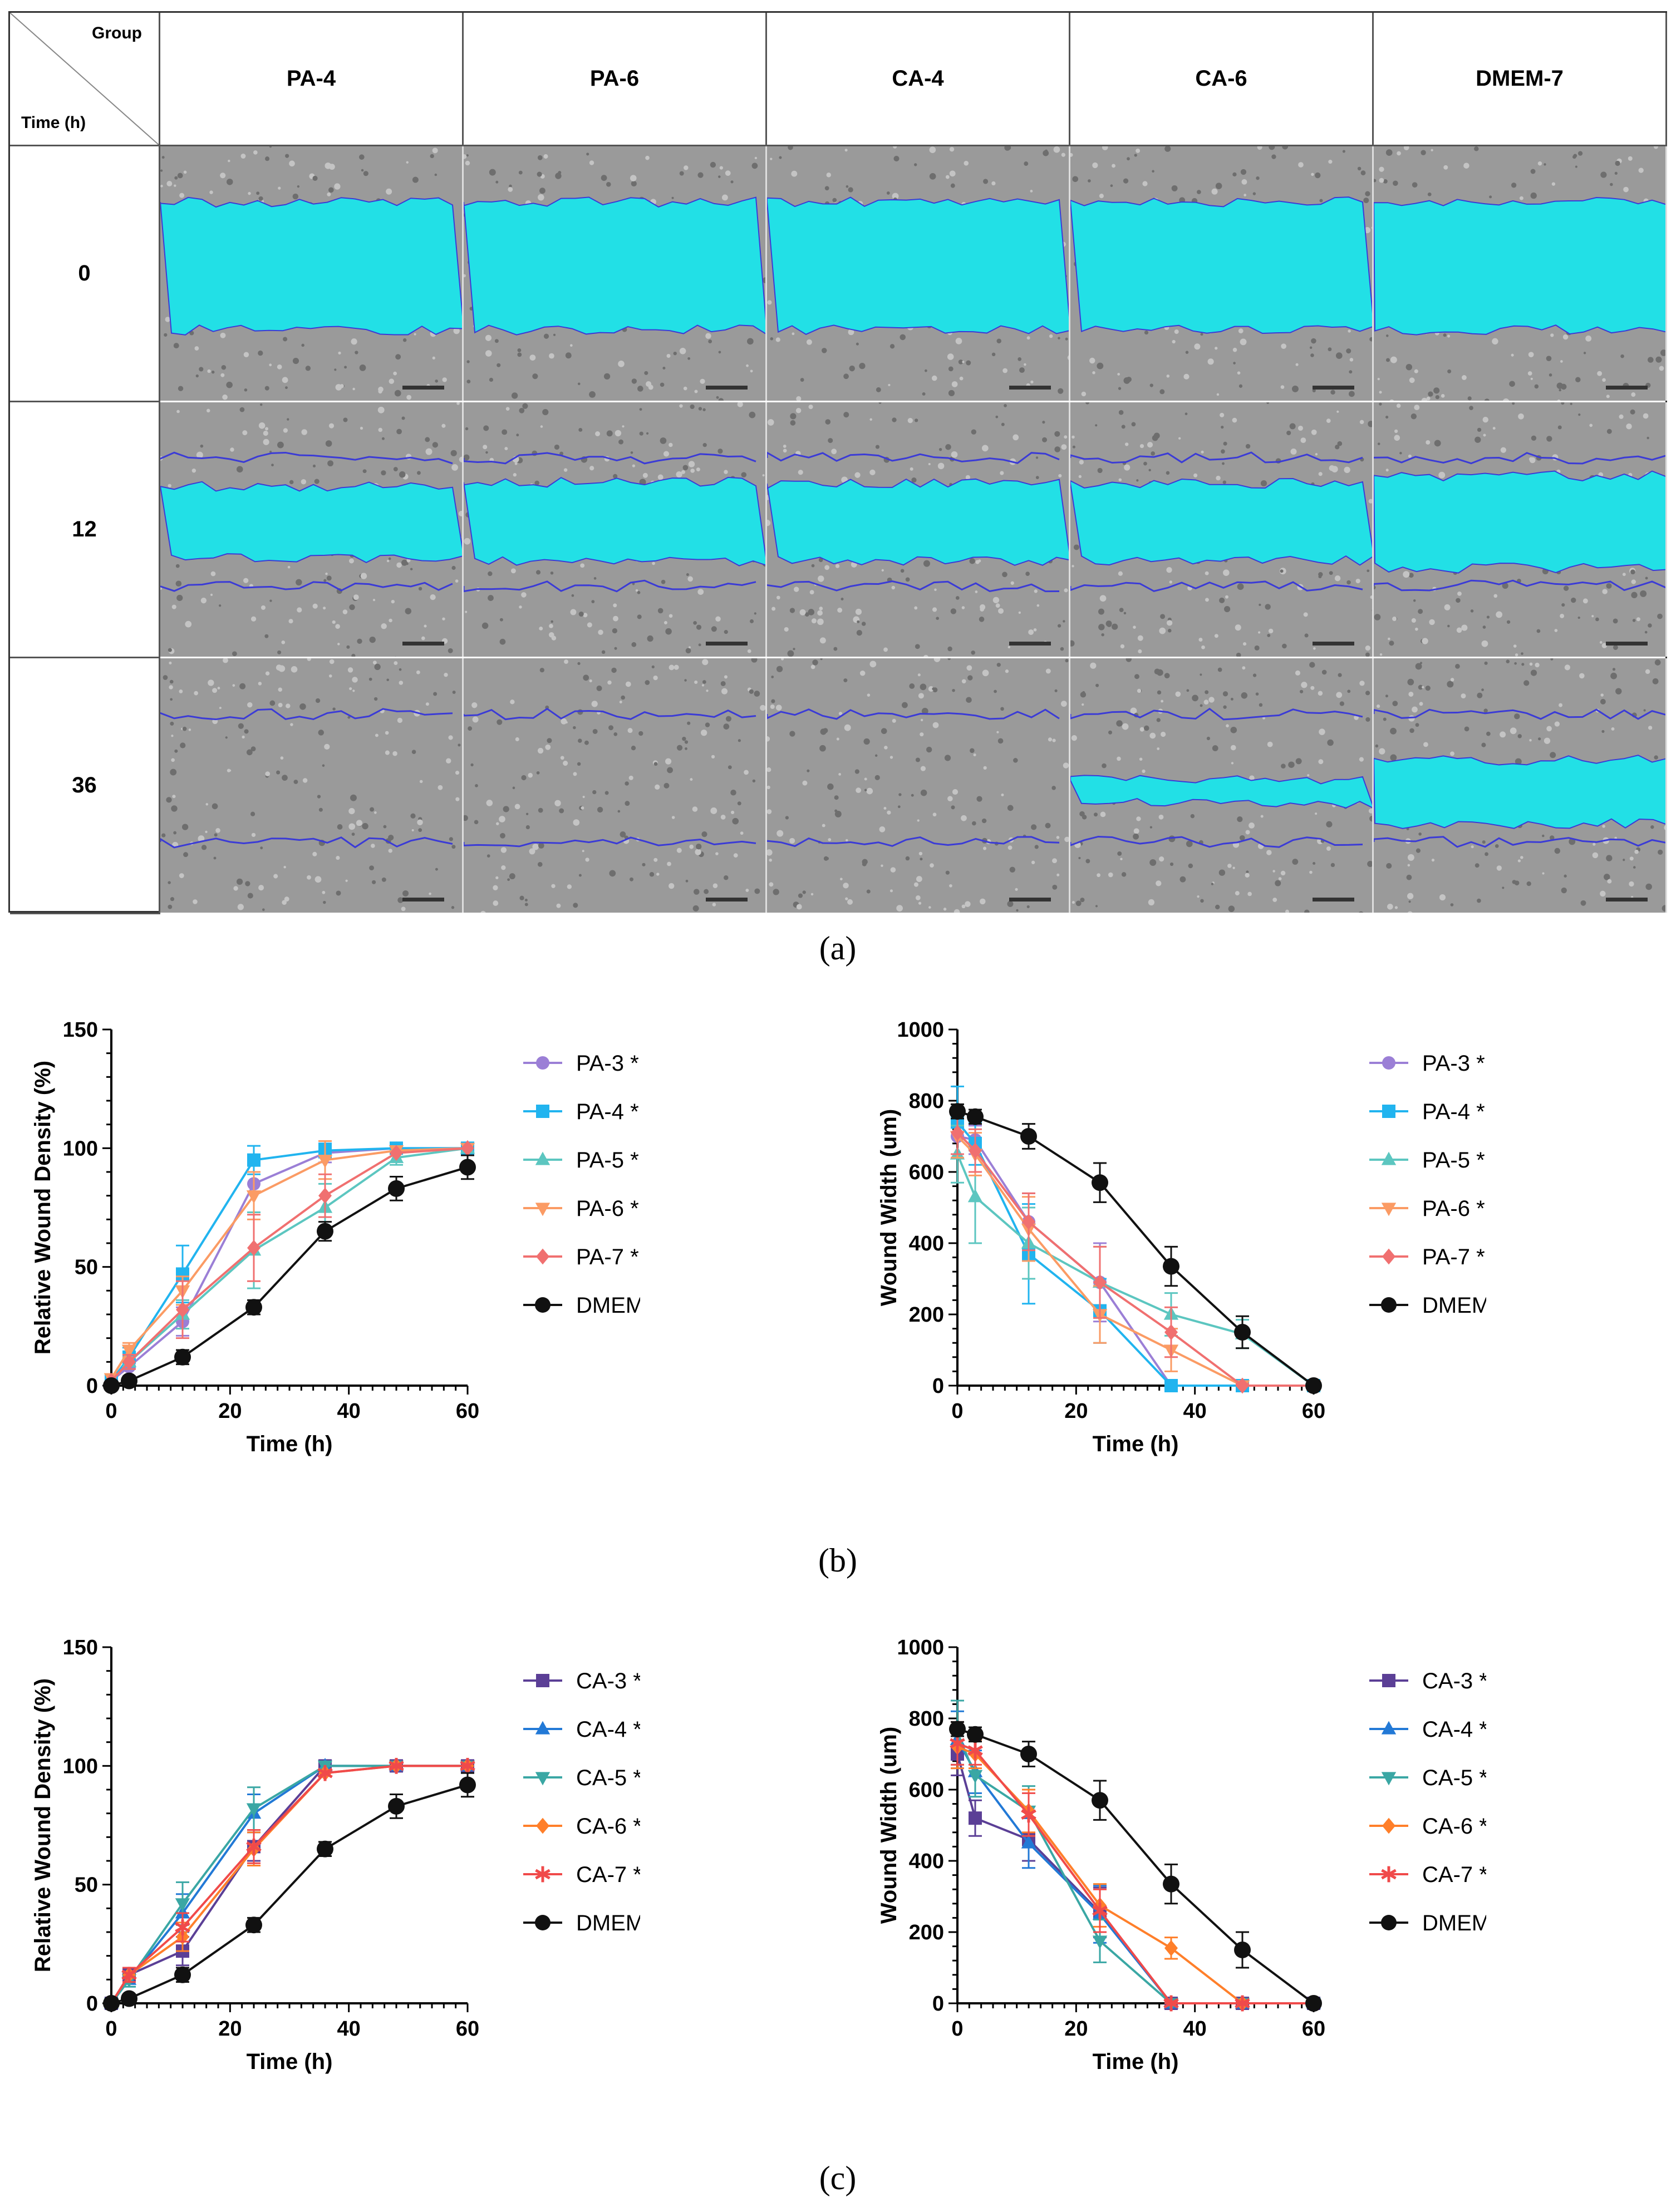 The width and height of the screenshot is (1676, 2212). Describe the element at coordinates (85, 786) in the screenshot. I see `time-label-36: 36` at that location.